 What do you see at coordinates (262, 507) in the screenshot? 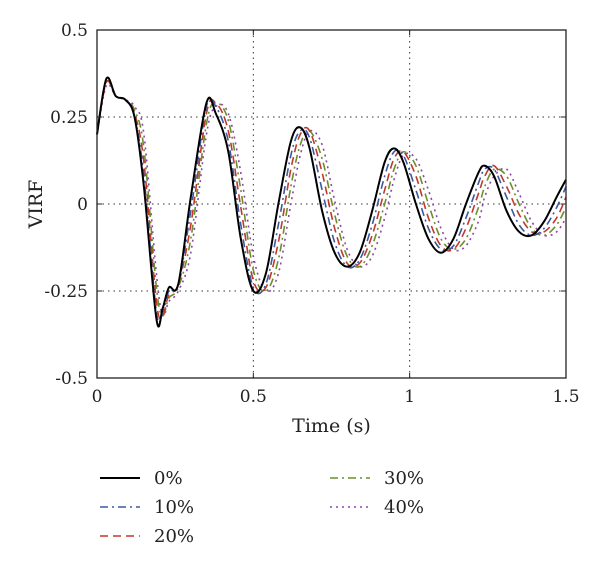
I see `legend: 0% 10% 20% 30% 40%` at bounding box center [262, 507].